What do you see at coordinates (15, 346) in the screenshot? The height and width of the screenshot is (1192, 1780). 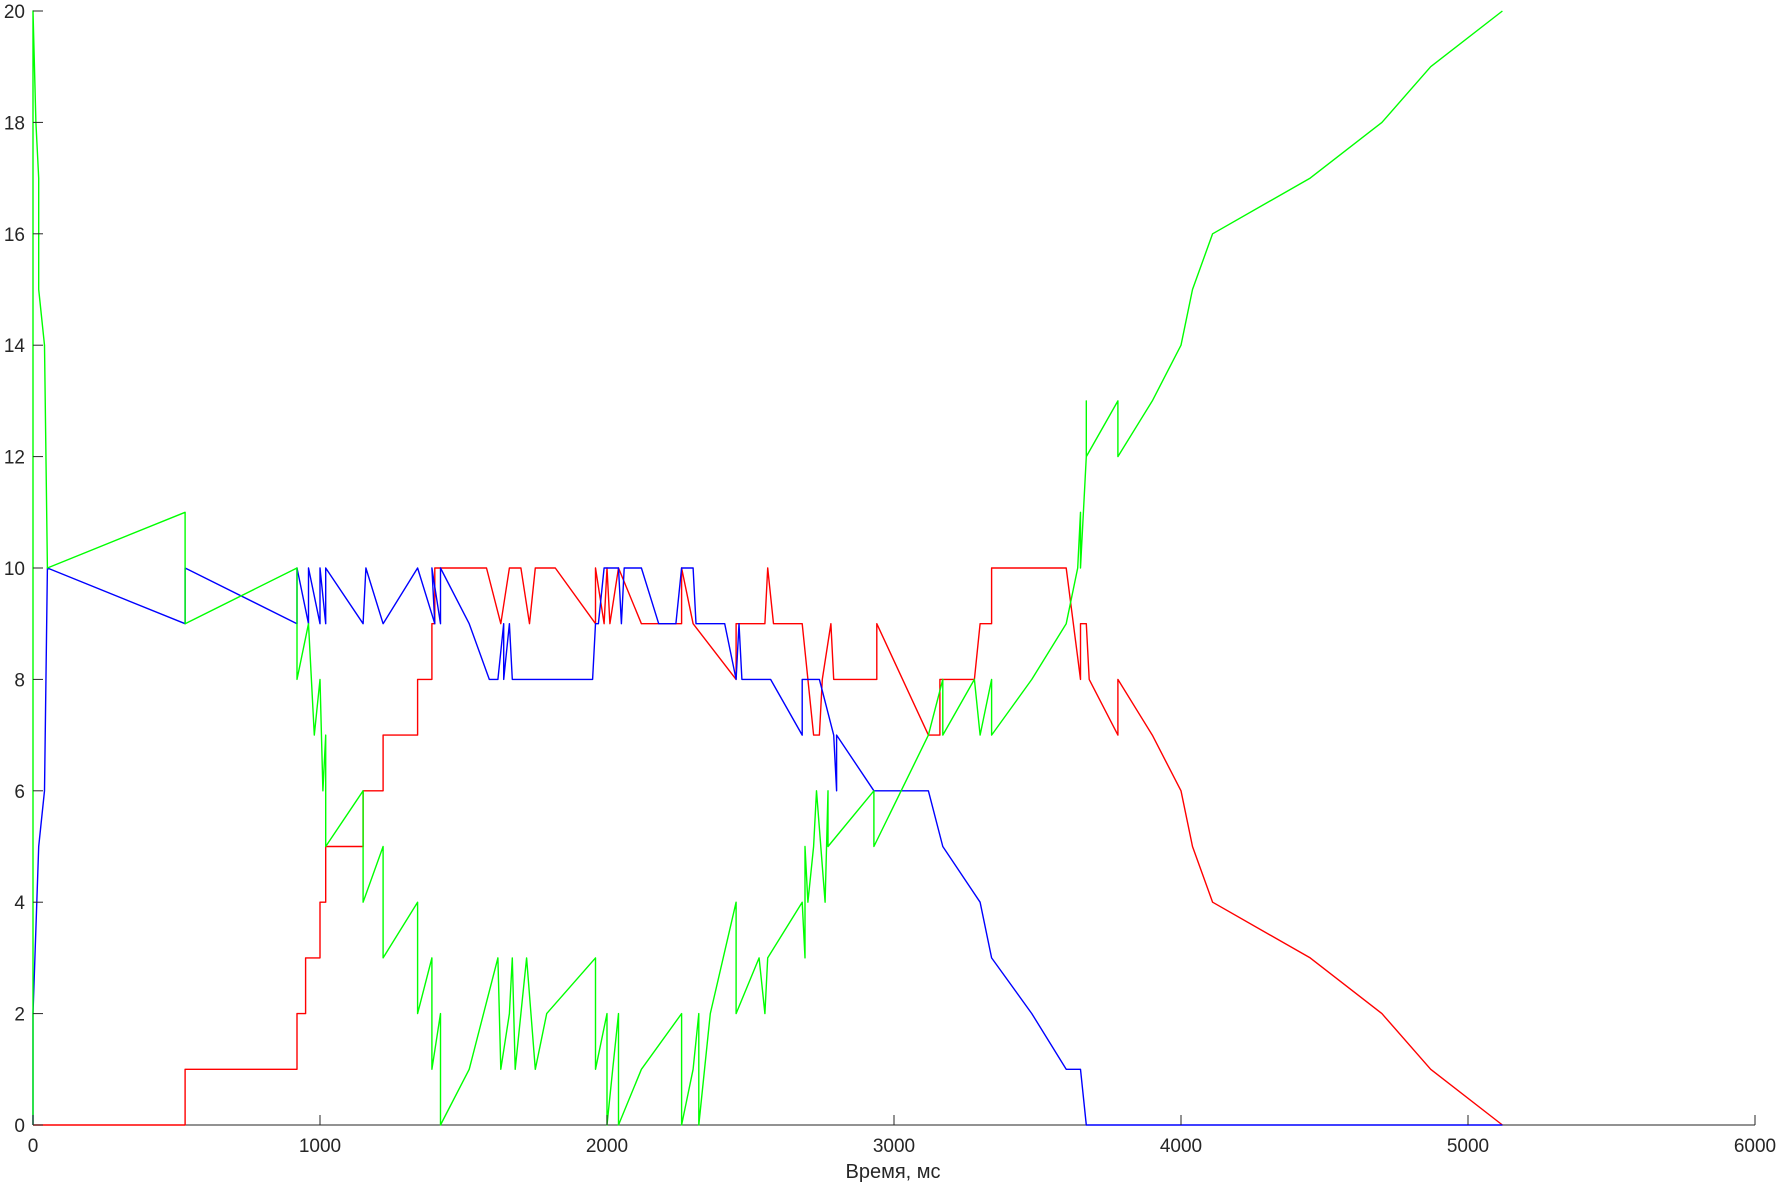 I see `y-tick-label: 14` at bounding box center [15, 346].